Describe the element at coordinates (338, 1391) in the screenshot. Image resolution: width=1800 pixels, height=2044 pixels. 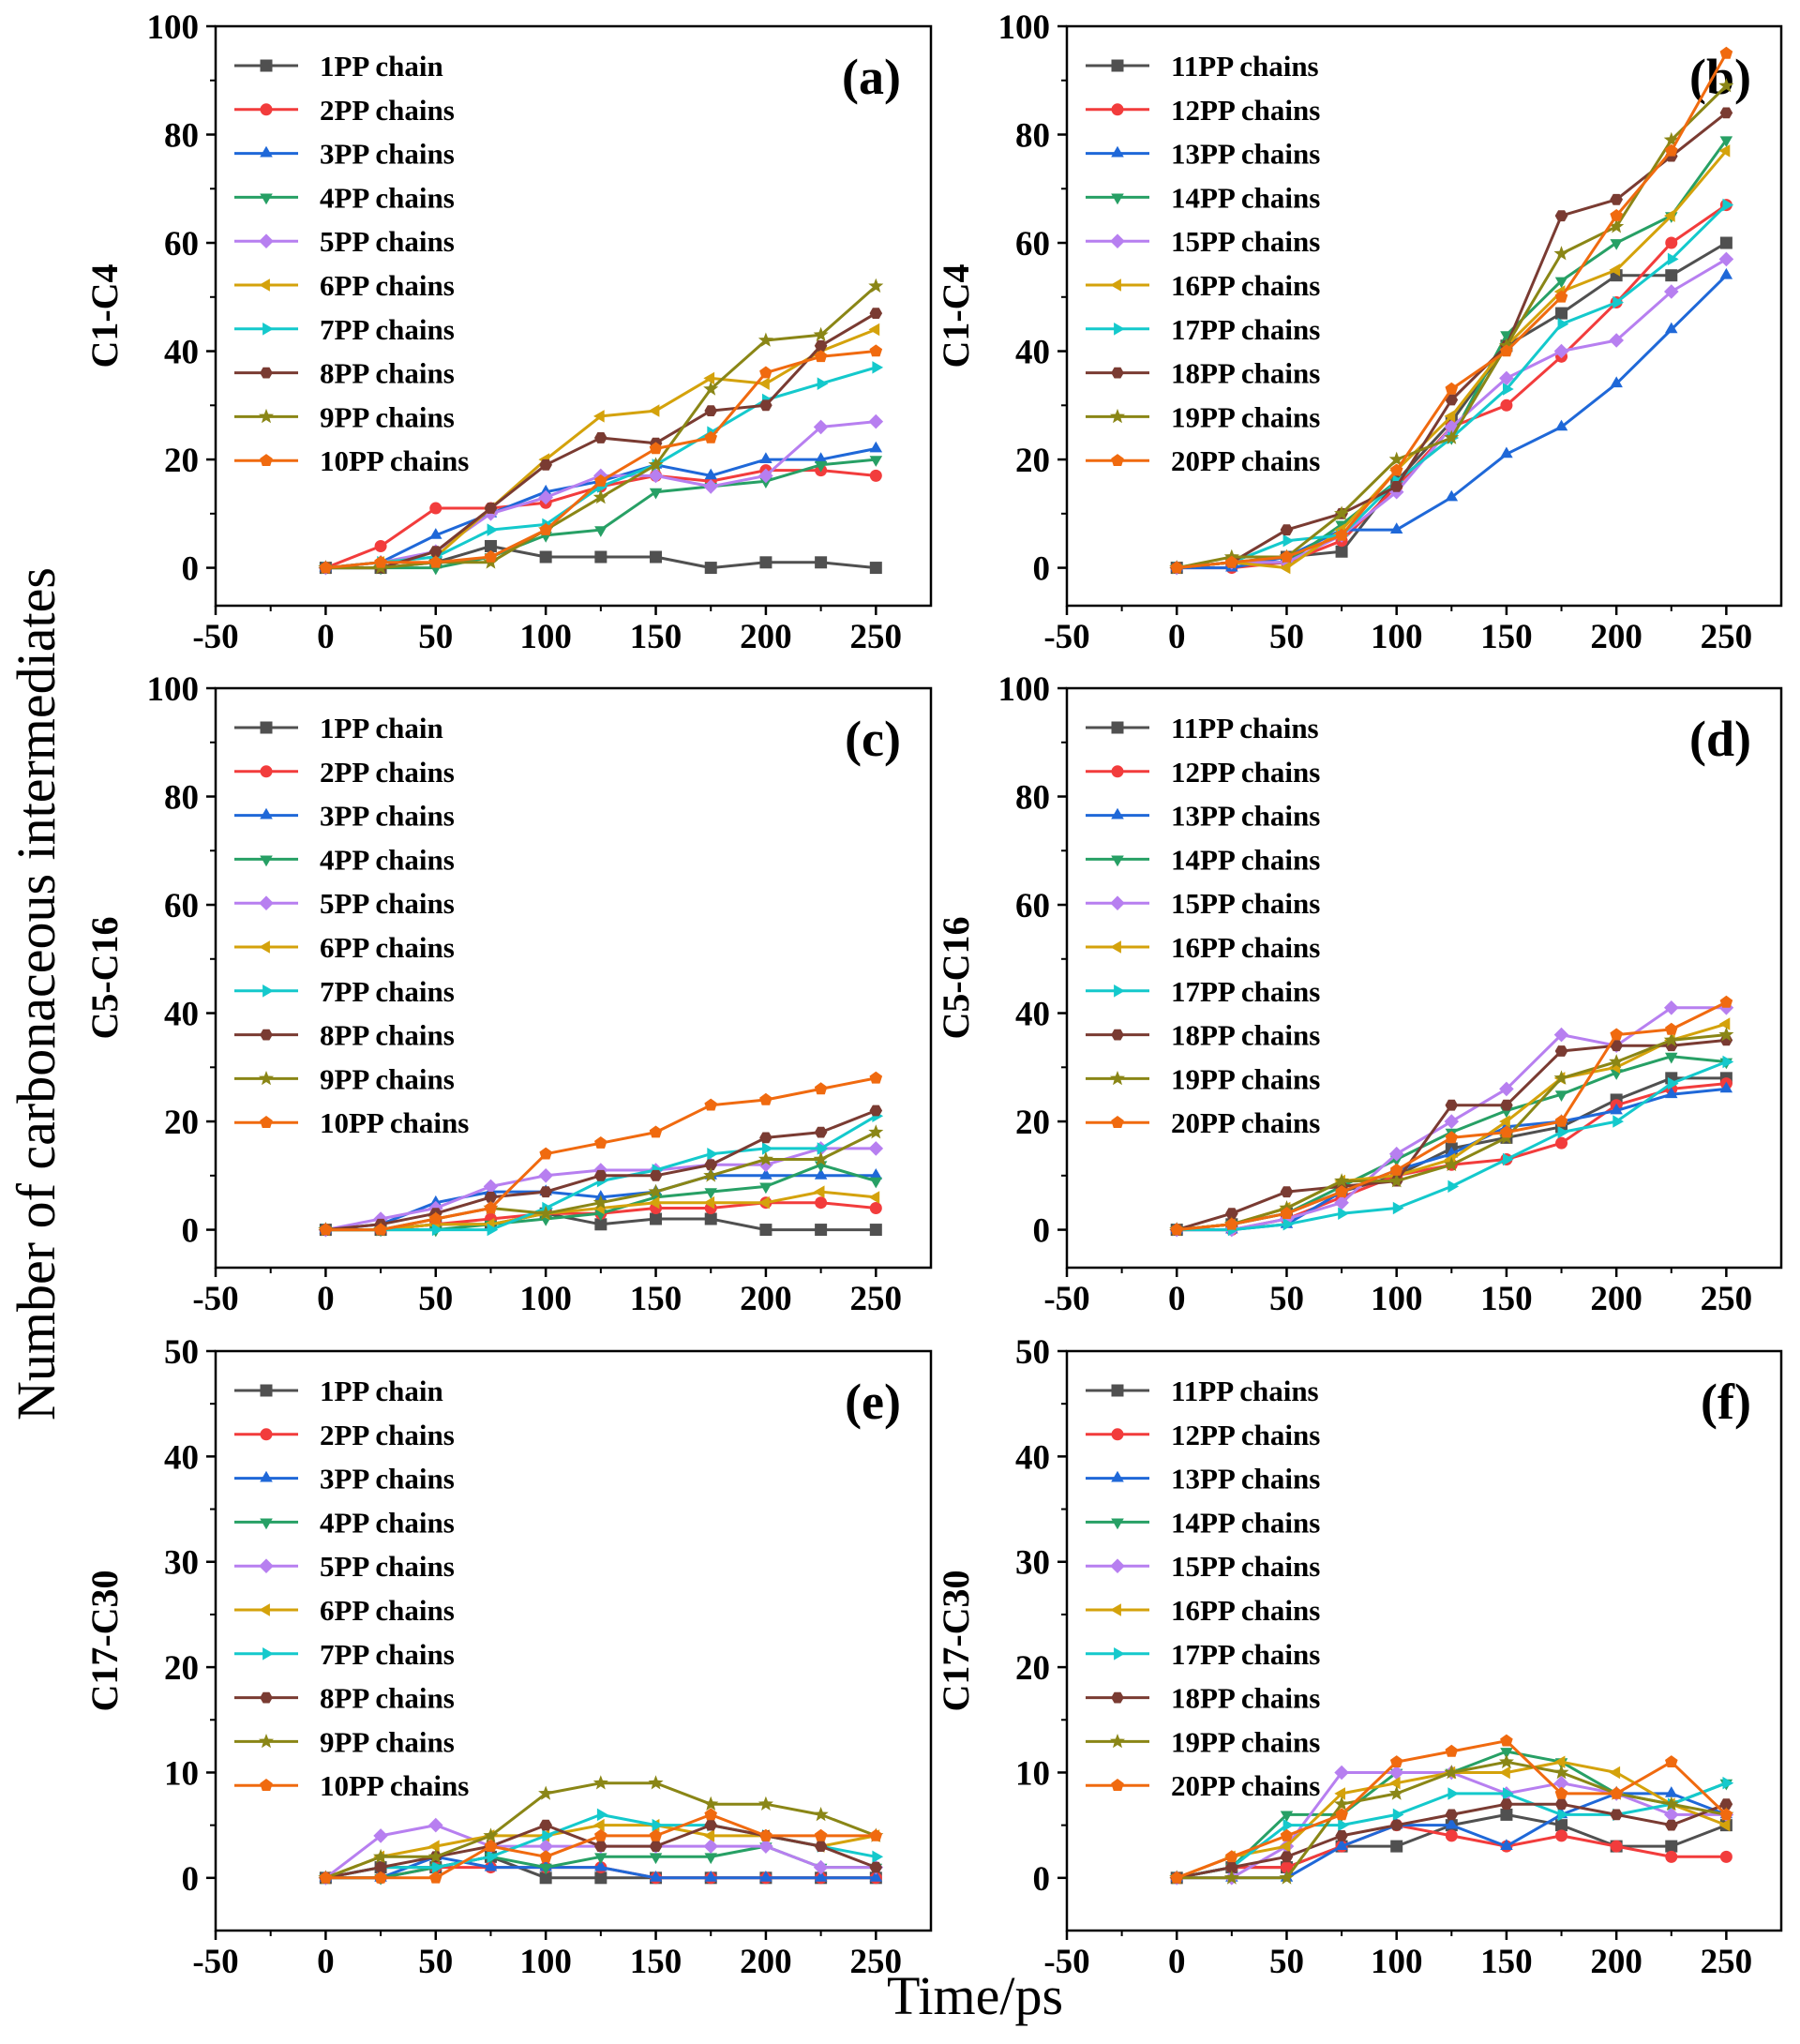
I see `legend-item: 1PP chain` at that location.